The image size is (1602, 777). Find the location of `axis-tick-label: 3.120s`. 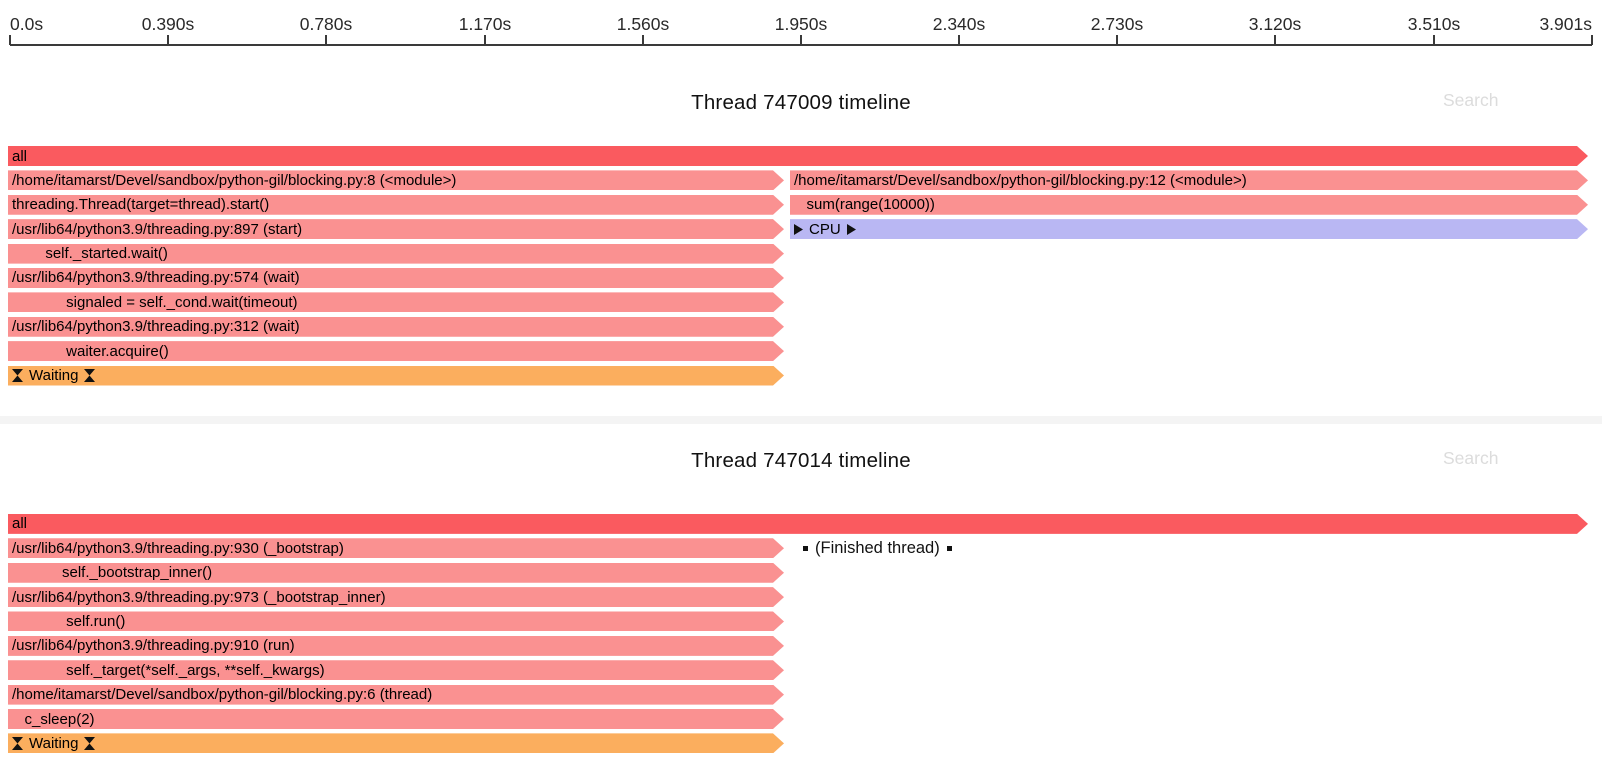

axis-tick-label: 3.120s is located at coordinates (1275, 24).